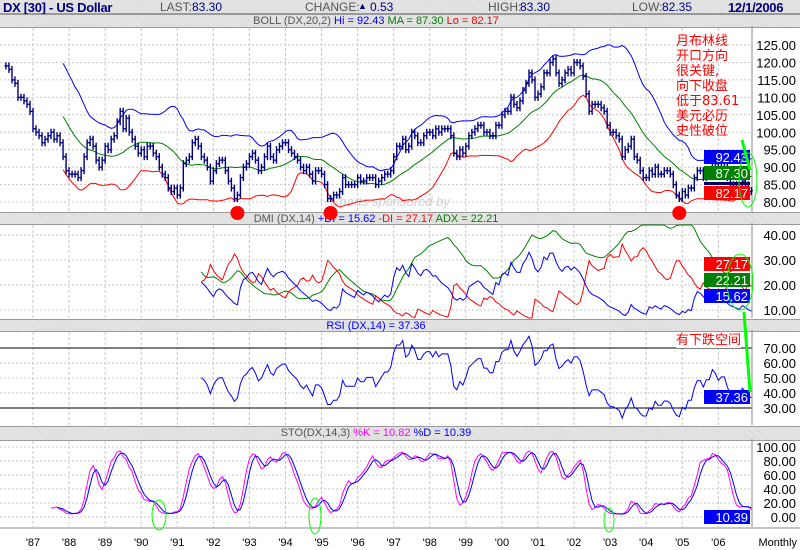 The height and width of the screenshot is (550, 800). Describe the element at coordinates (702, 116) in the screenshot. I see `annotation-line: 美元必历` at that location.